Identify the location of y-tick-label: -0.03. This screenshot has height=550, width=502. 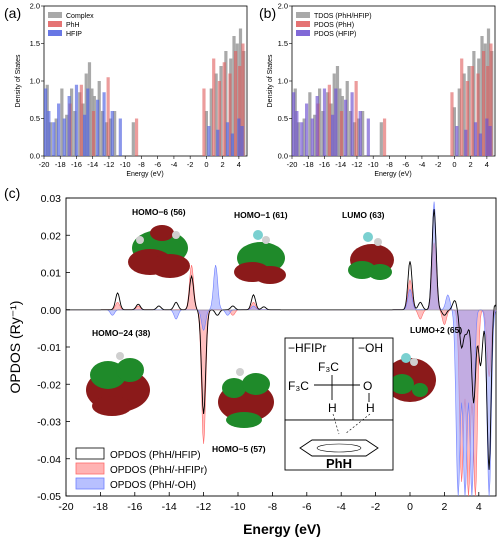
(49, 423).